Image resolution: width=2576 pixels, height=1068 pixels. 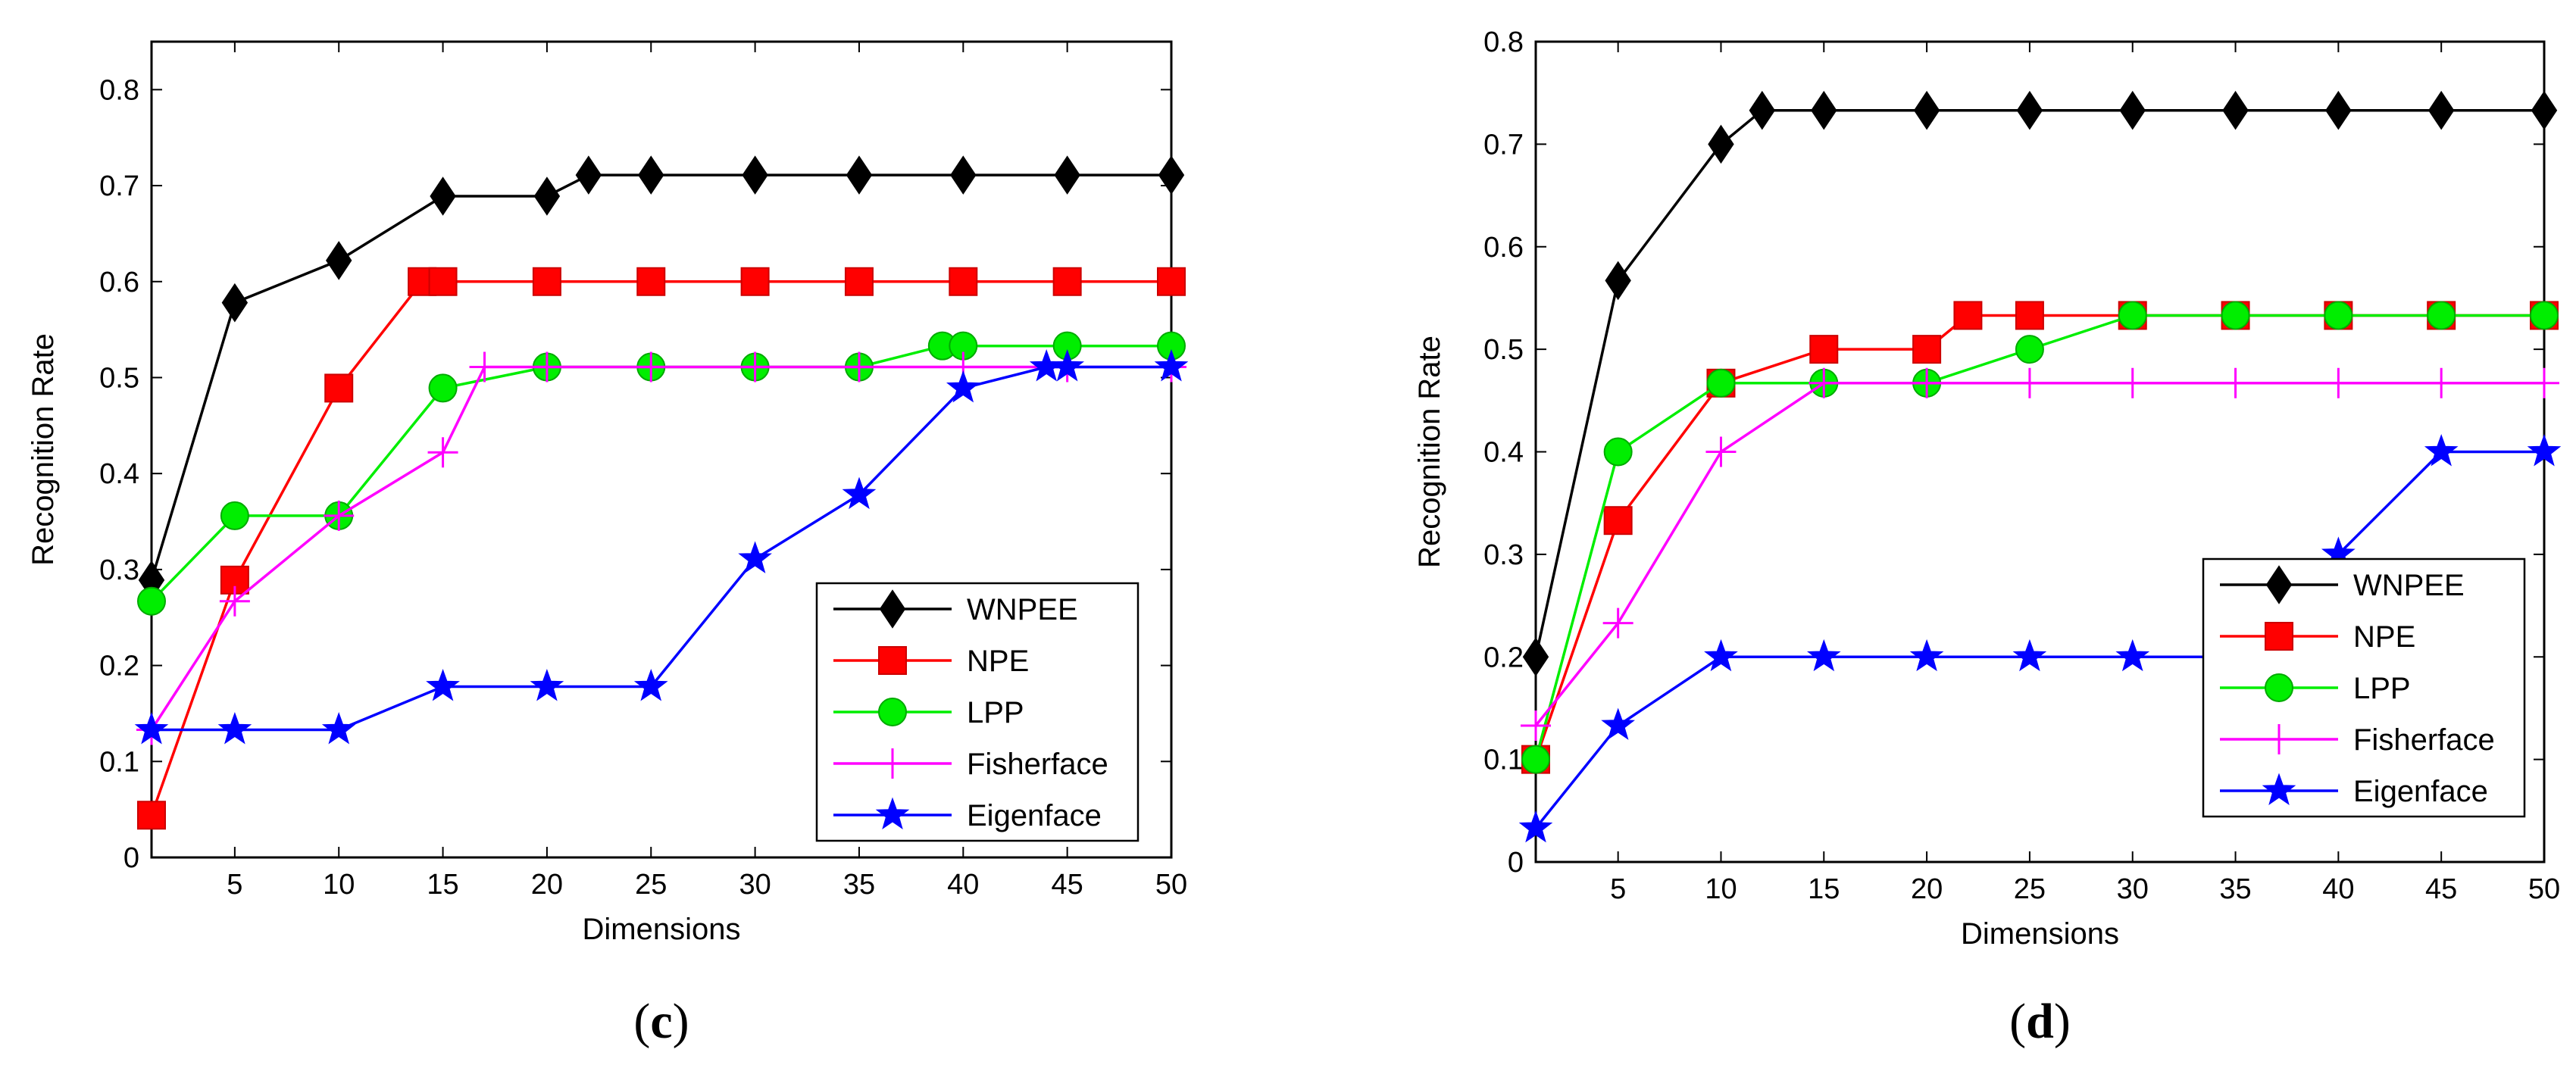 I want to click on x-tick-label: 35, so click(x=859, y=885).